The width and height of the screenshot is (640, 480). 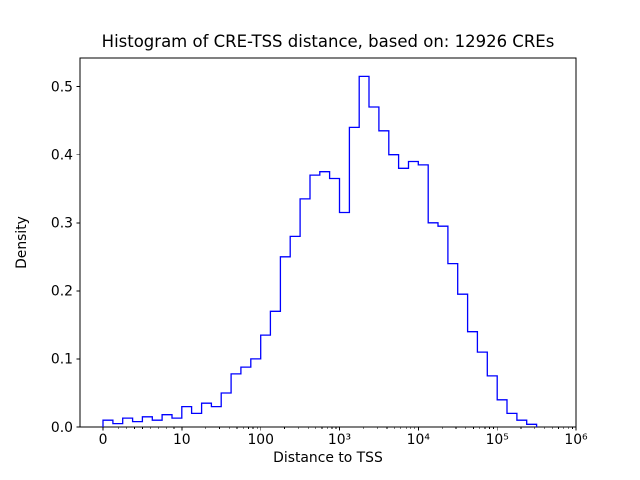 What do you see at coordinates (182, 440) in the screenshot?
I see `x-tick-label: 10` at bounding box center [182, 440].